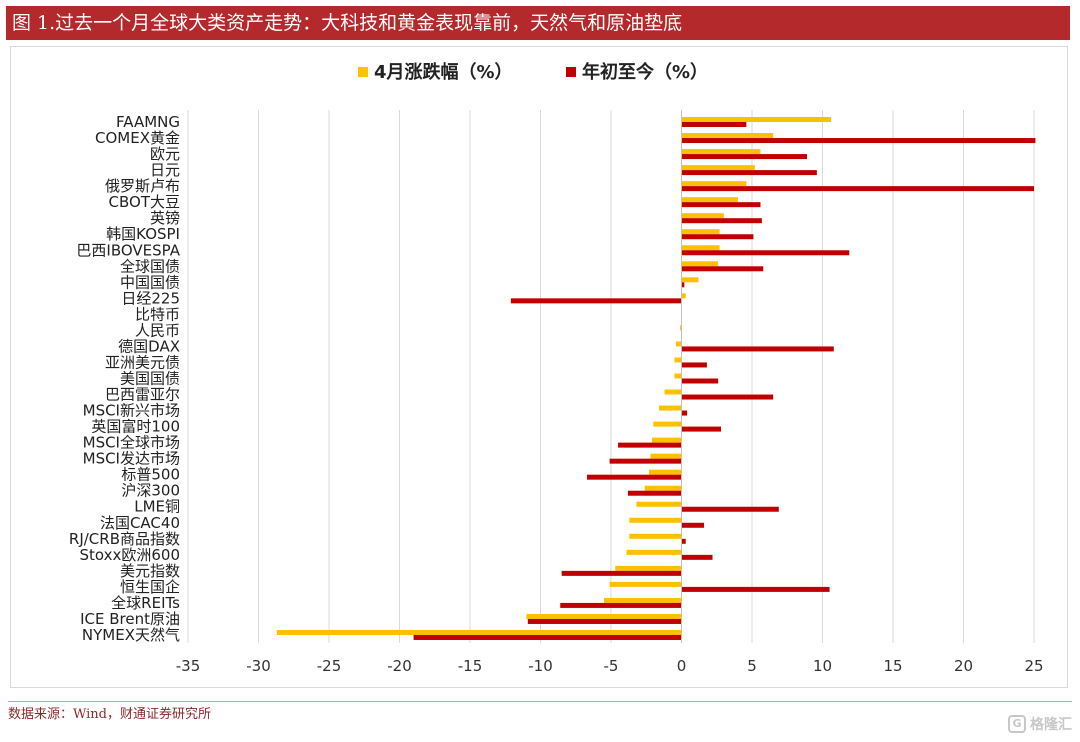 This screenshot has width=1080, height=742. What do you see at coordinates (150, 298) in the screenshot?
I see `category-label: 日经225` at bounding box center [150, 298].